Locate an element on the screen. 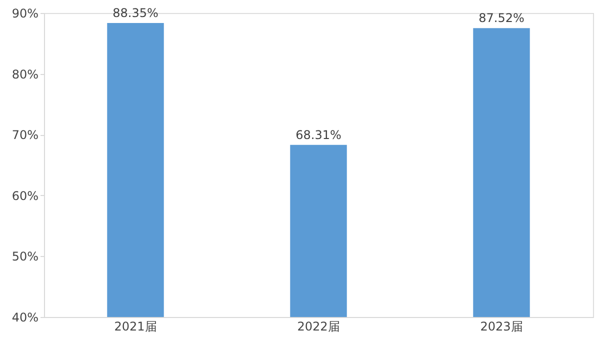  data-label: 68.31% is located at coordinates (319, 135).